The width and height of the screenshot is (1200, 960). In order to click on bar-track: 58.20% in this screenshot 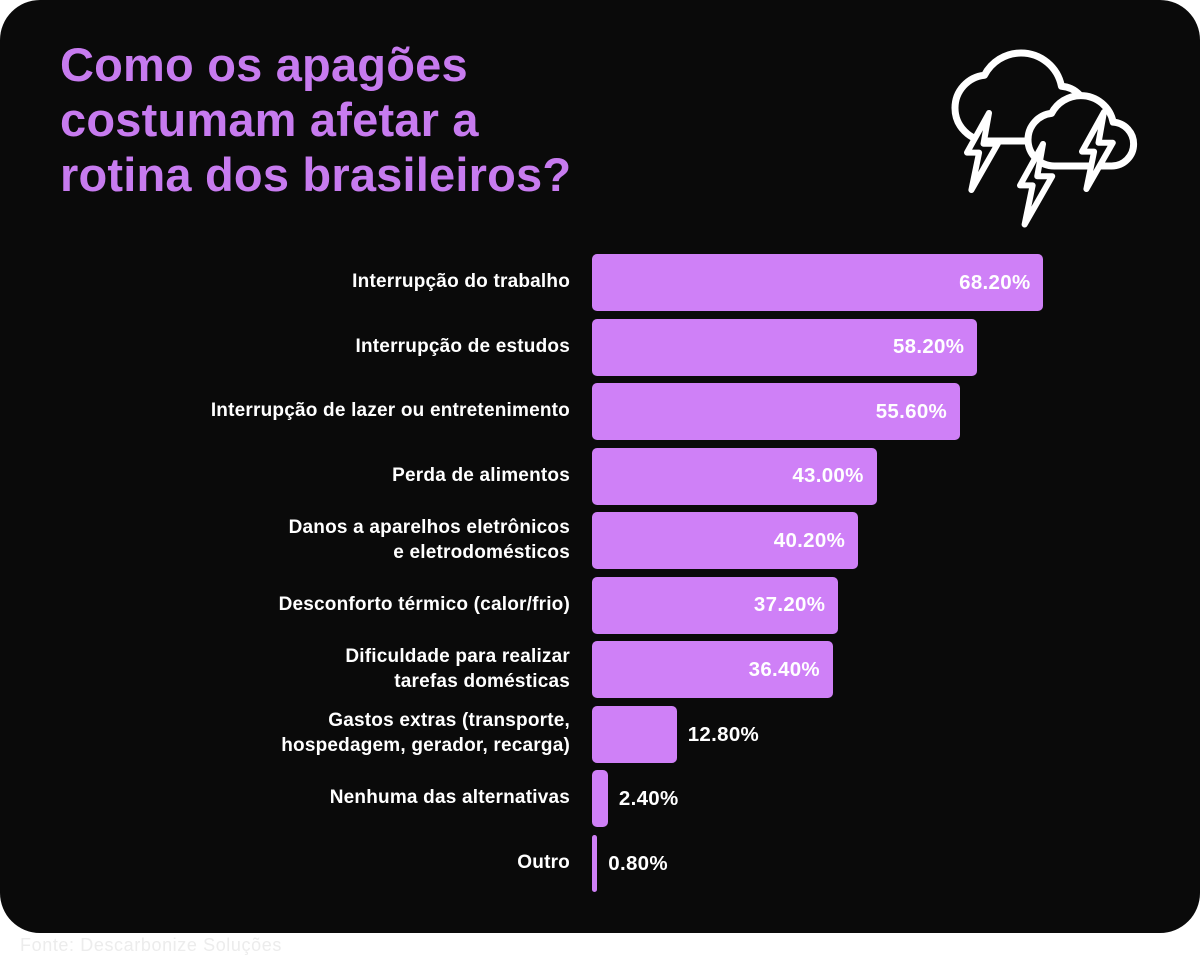, I will do `click(896, 347)`.